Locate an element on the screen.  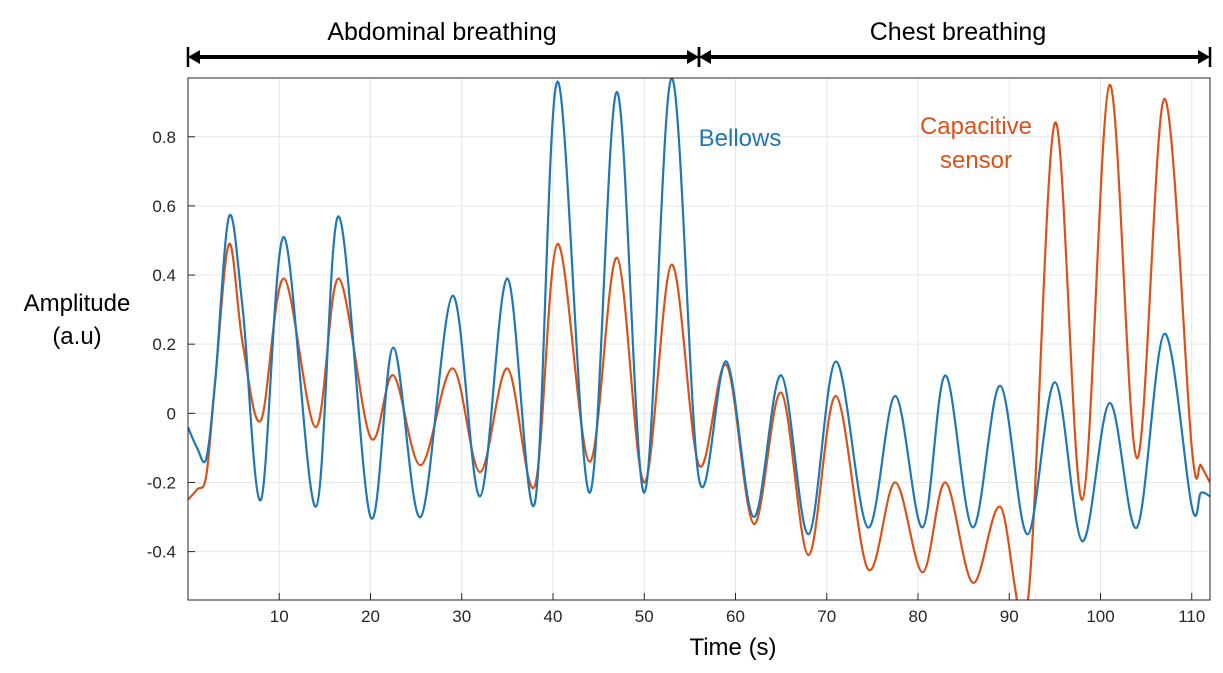
series-label-capacitive-line1: Capacitive is located at coordinates (976, 126).